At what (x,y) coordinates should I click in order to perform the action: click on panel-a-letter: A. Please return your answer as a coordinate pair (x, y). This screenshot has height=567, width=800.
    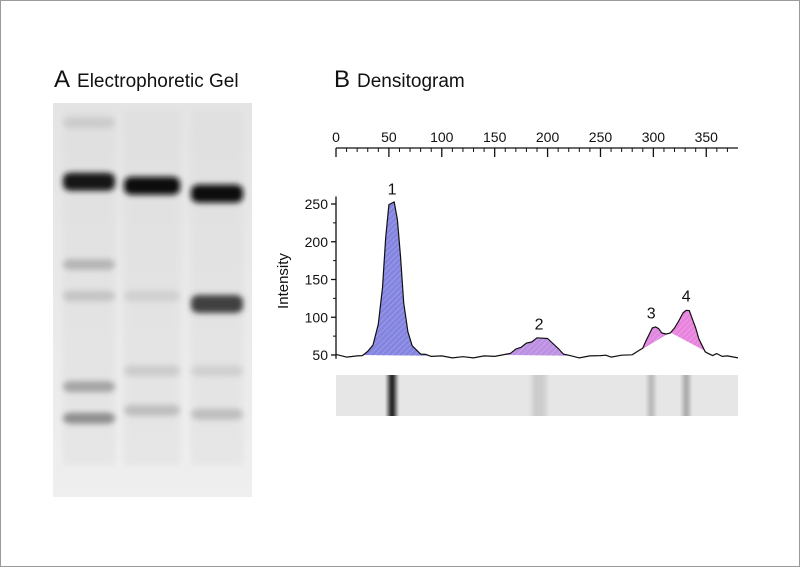
    Looking at the image, I should click on (62, 79).